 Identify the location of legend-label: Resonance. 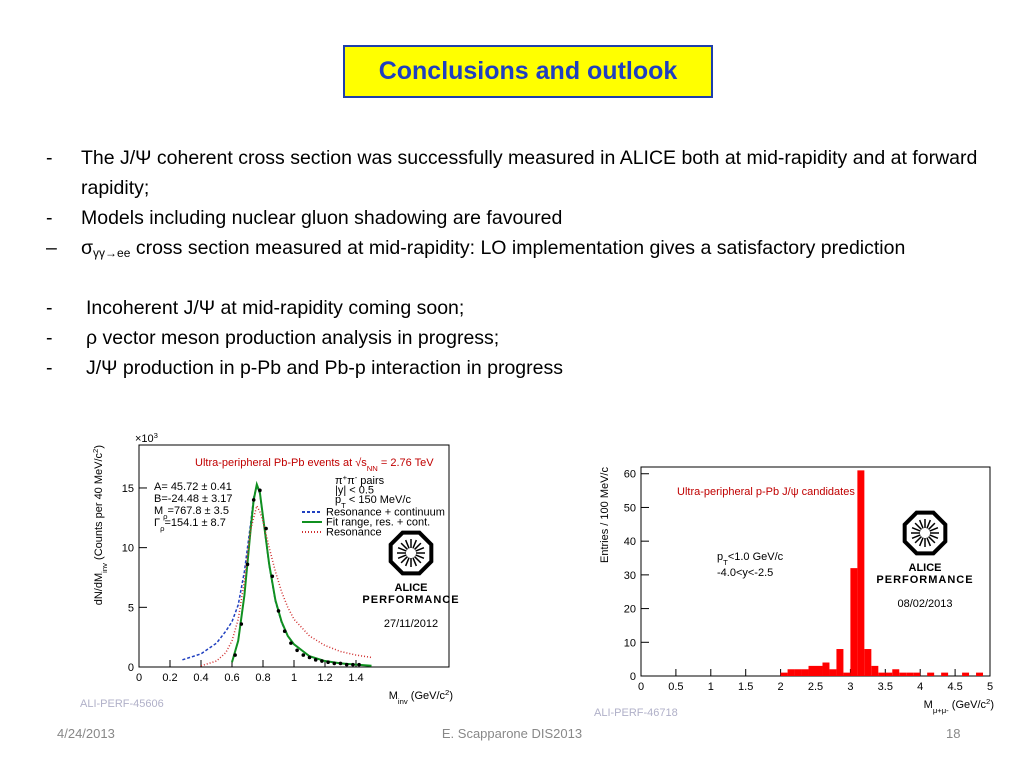
(354, 533).